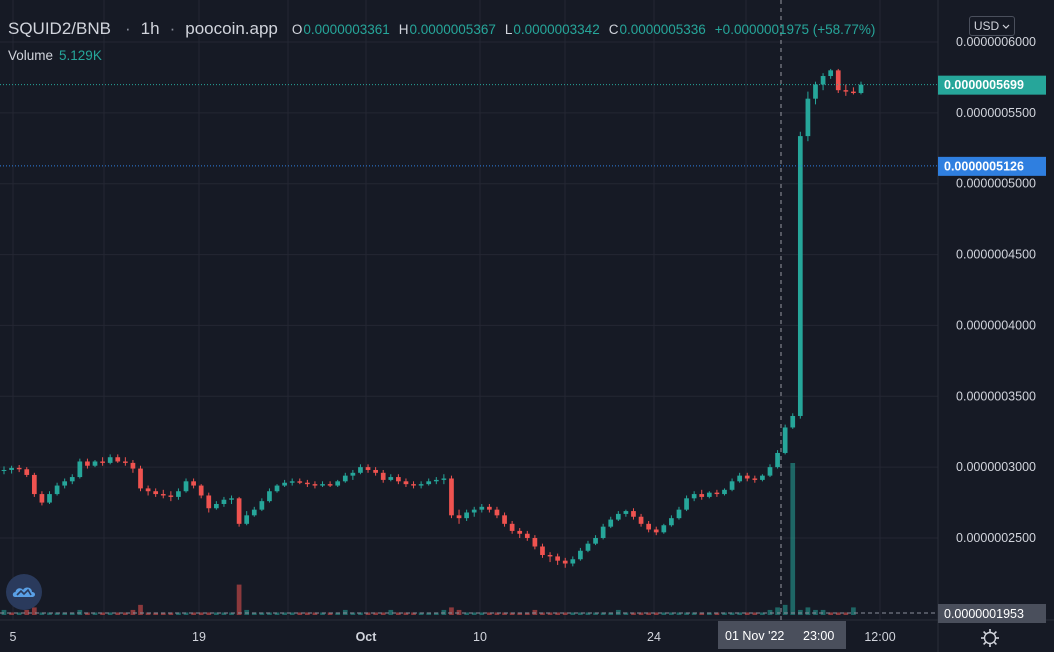  Describe the element at coordinates (992, 26) in the screenshot. I see `currency-button: USD` at that location.